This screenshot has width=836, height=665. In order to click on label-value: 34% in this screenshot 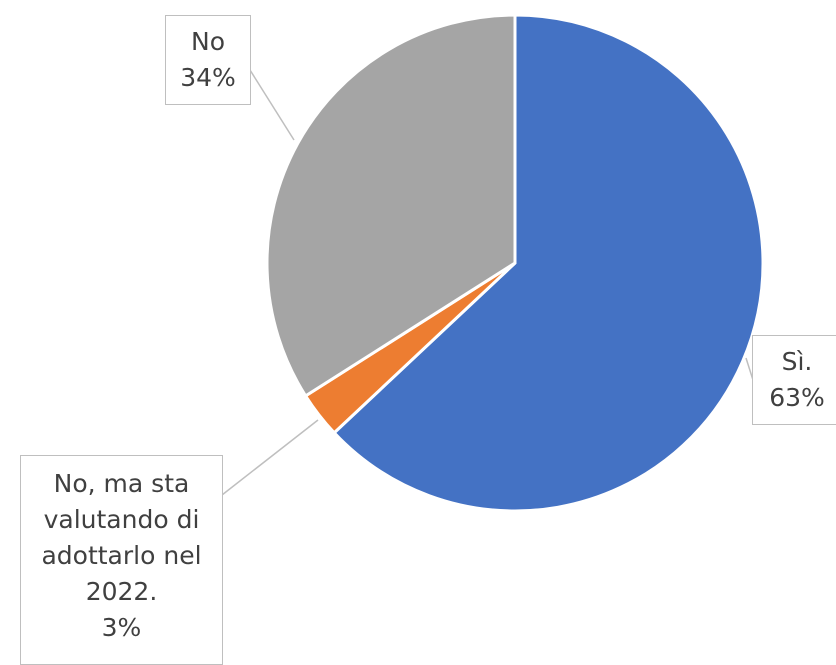, I will do `click(208, 77)`.